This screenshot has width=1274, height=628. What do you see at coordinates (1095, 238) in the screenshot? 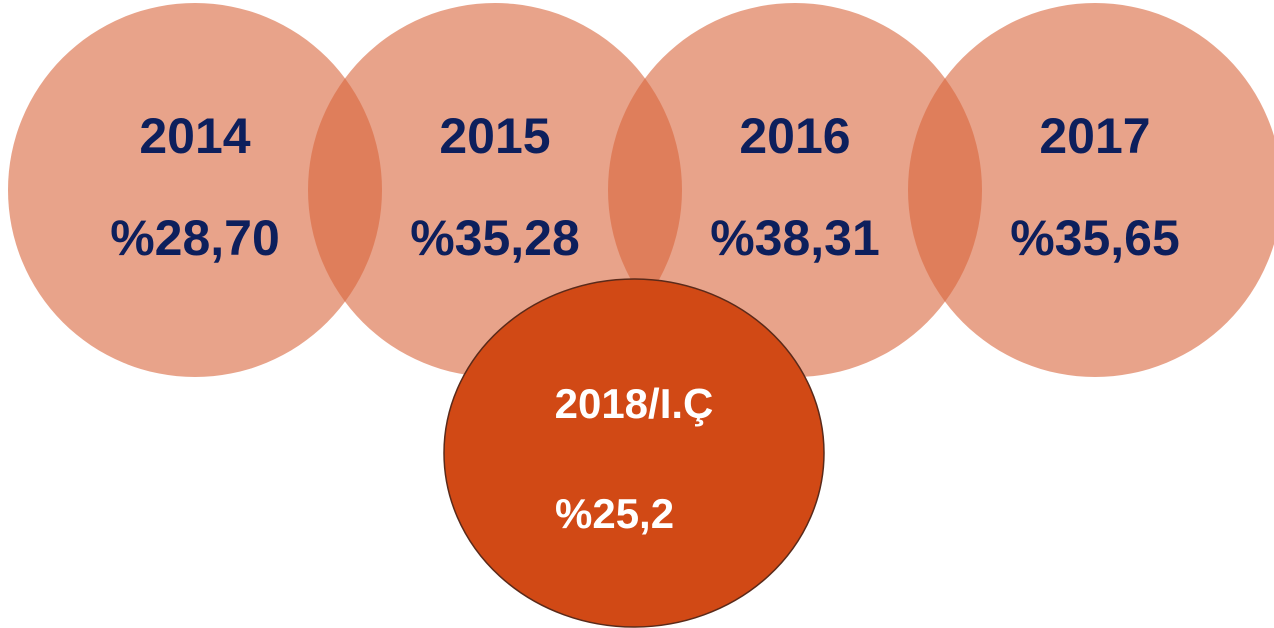
I see `year-value: %35,65` at bounding box center [1095, 238].